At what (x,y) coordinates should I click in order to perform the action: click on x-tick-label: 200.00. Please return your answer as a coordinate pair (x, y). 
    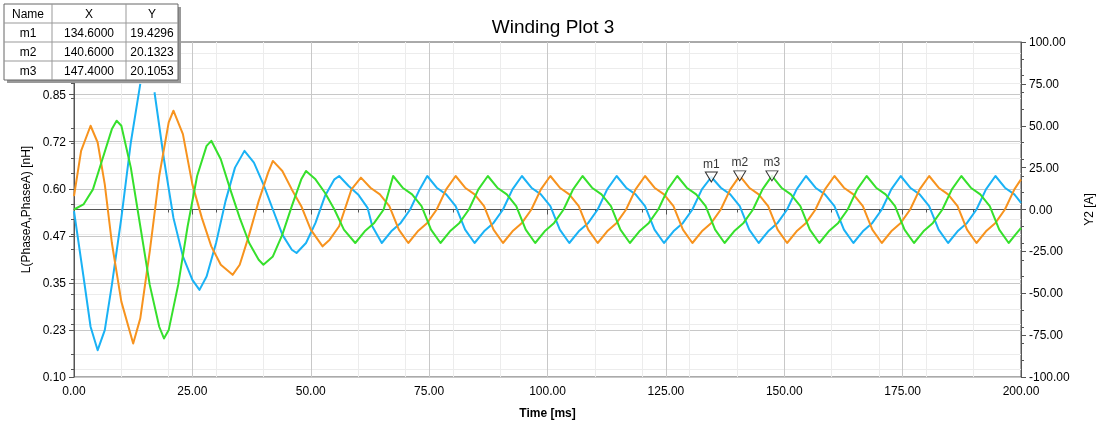
    Looking at the image, I should click on (1021, 391).